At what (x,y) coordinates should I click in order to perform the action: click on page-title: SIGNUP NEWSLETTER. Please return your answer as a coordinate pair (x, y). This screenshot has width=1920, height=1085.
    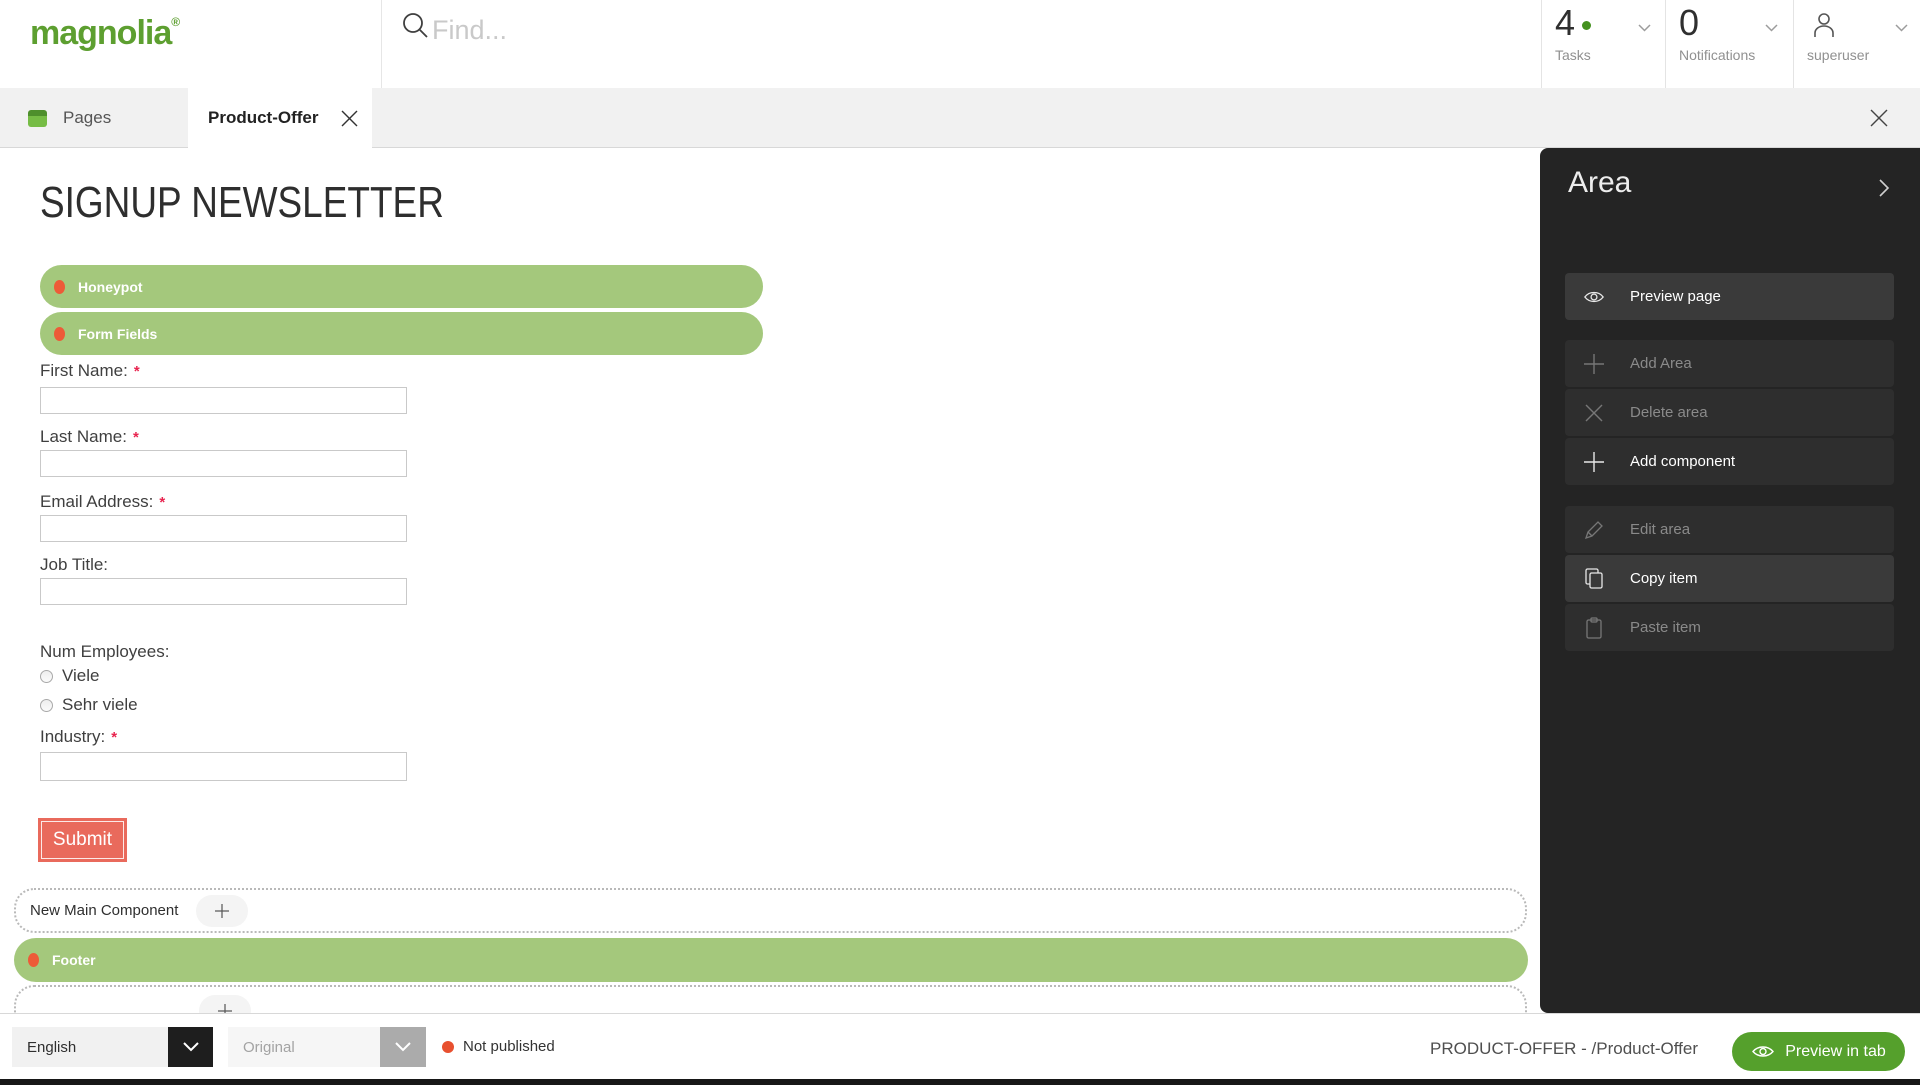
    Looking at the image, I should click on (242, 202).